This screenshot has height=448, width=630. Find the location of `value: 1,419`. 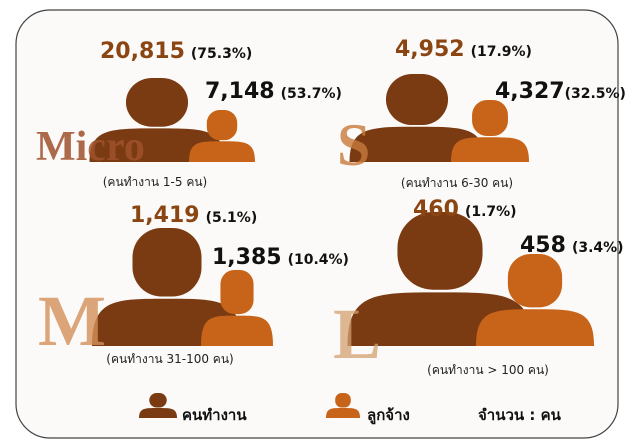

value: 1,419 is located at coordinates (165, 215).